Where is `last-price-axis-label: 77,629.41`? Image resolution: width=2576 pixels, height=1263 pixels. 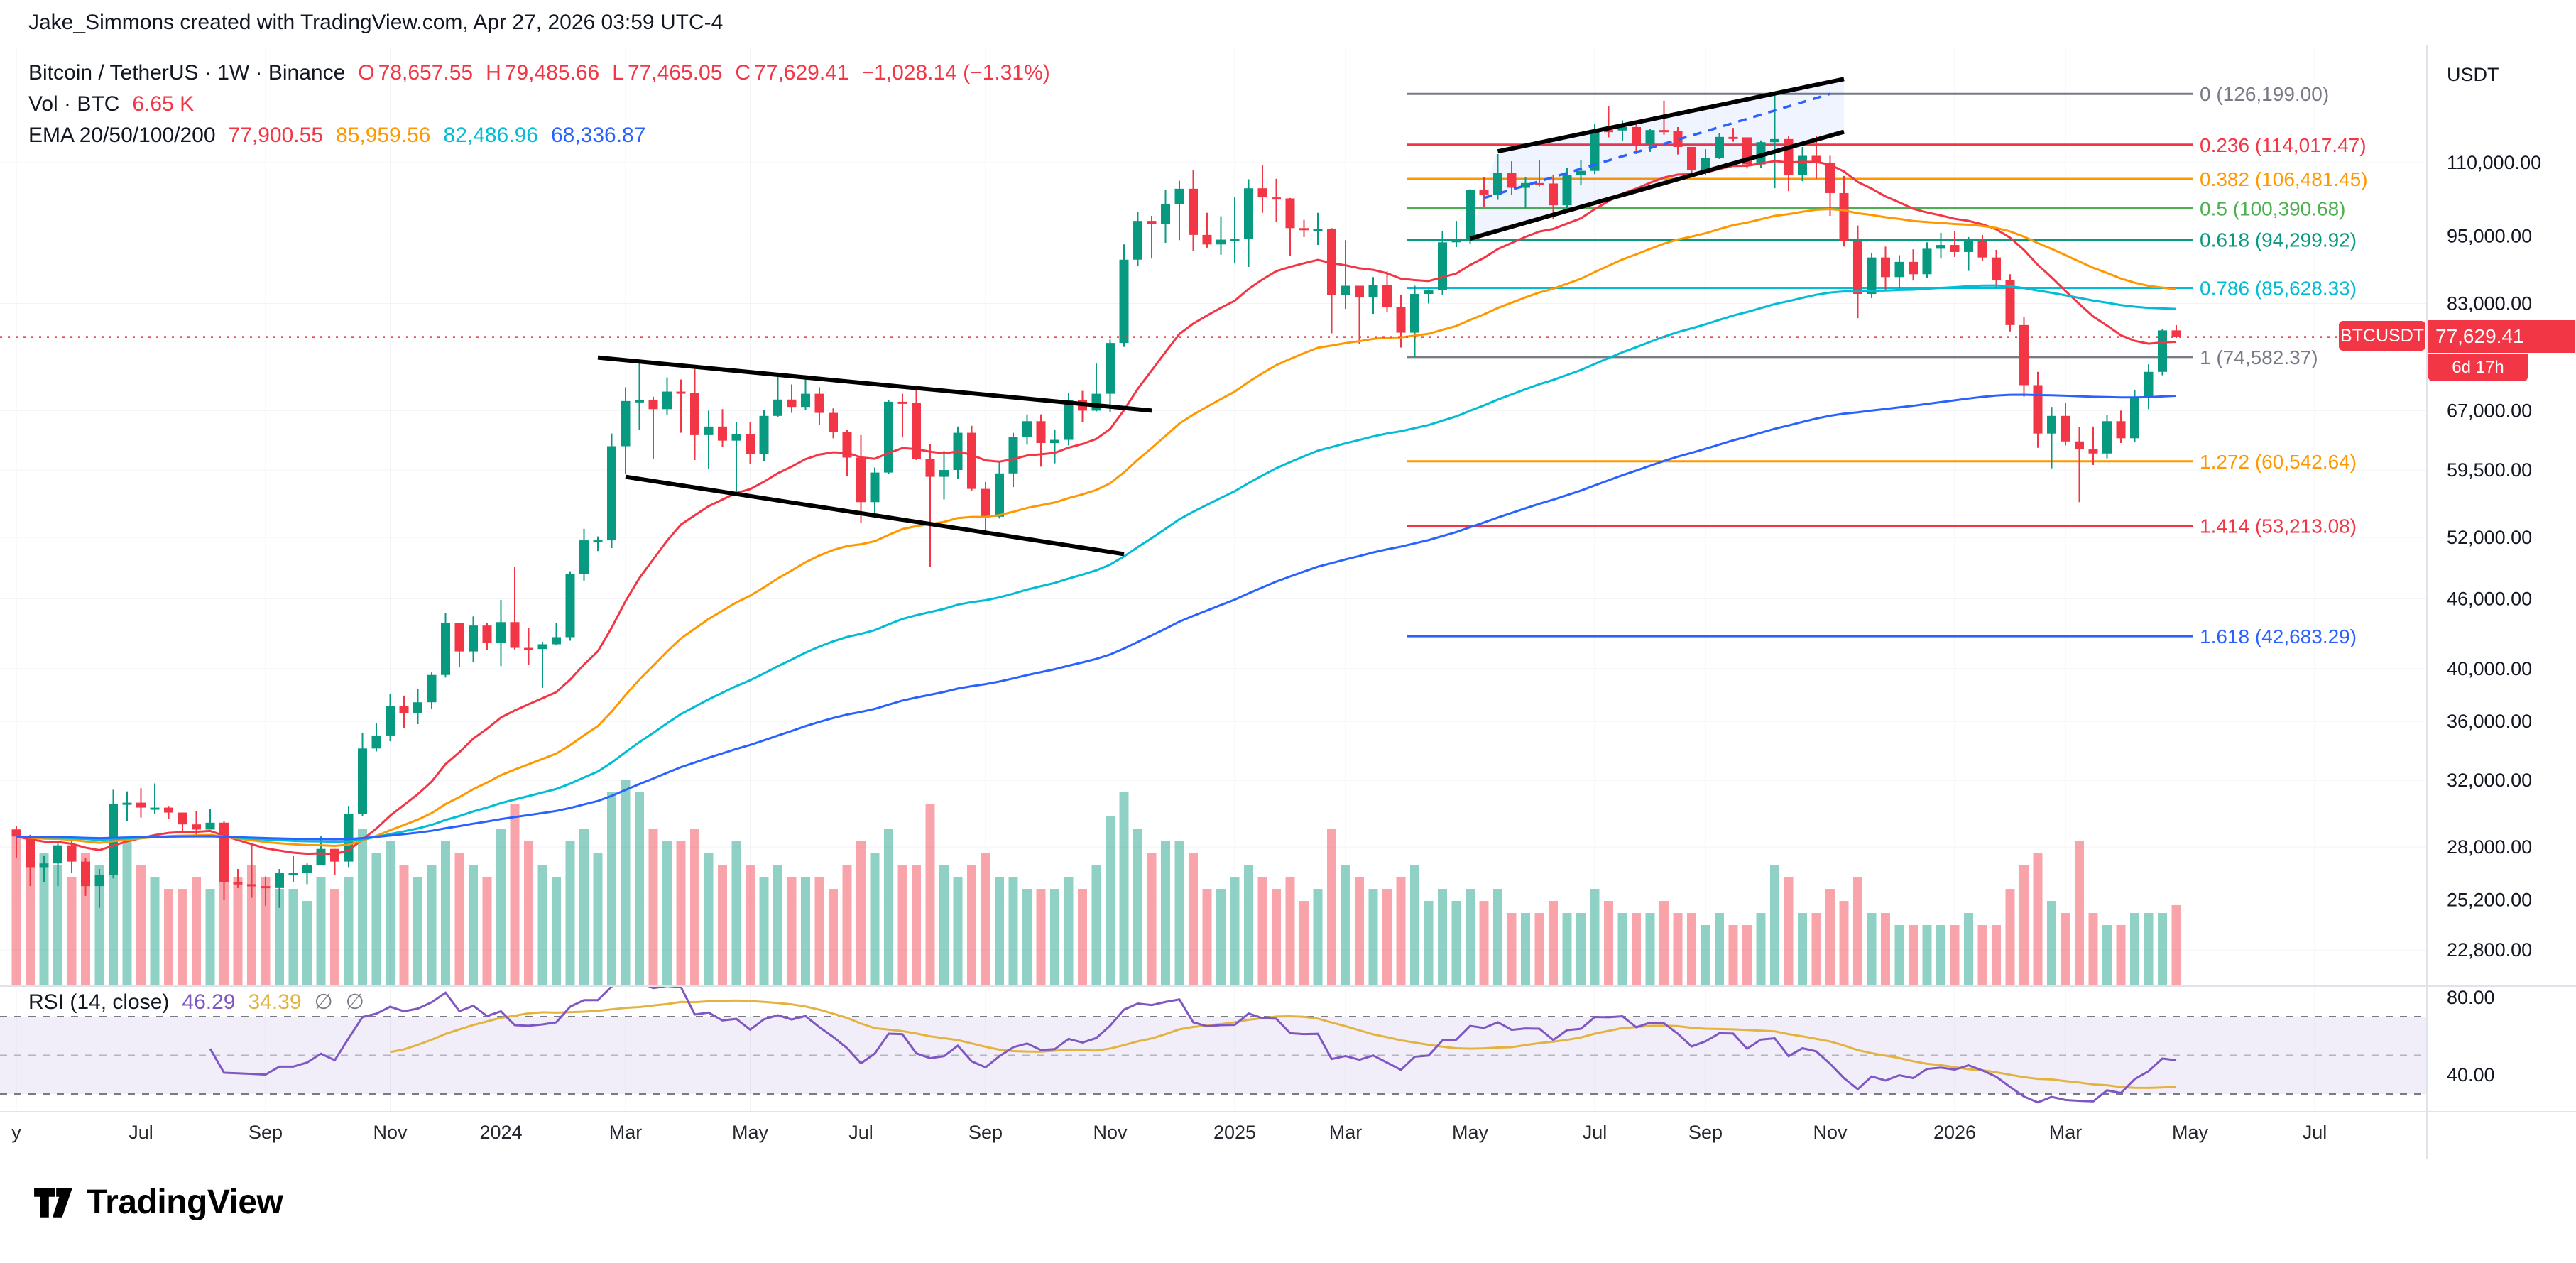
last-price-axis-label: 77,629.41 is located at coordinates (2501, 336).